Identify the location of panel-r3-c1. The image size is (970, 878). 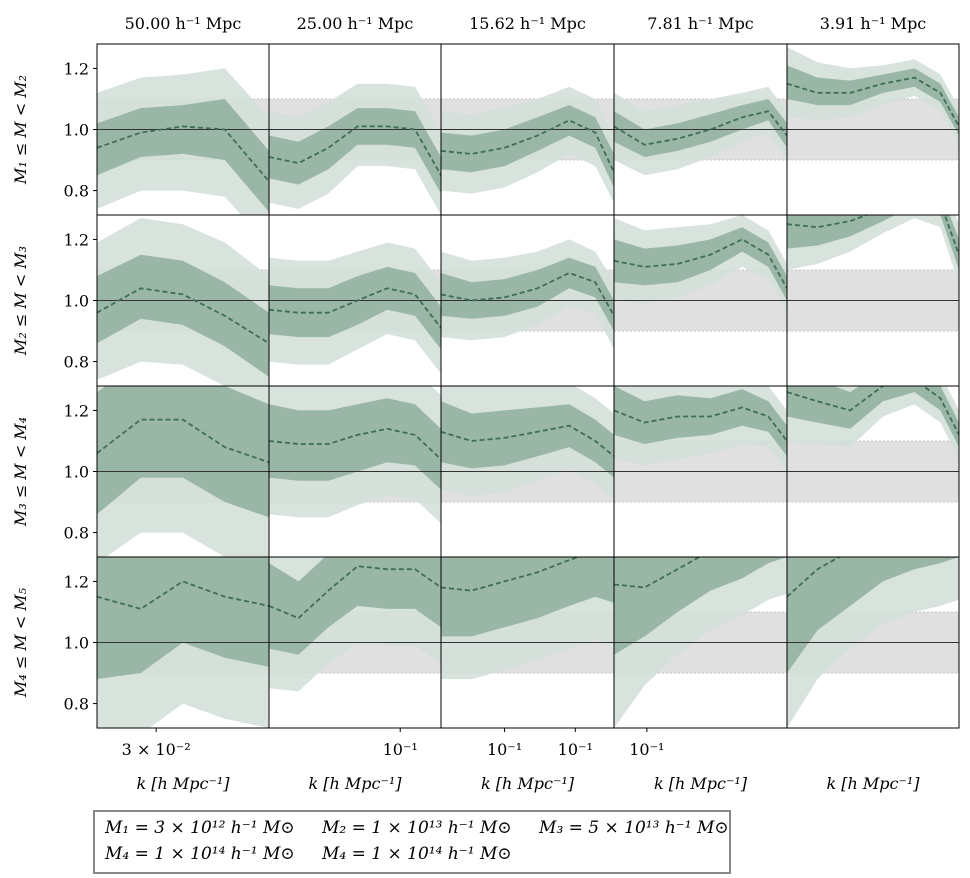
(183, 471).